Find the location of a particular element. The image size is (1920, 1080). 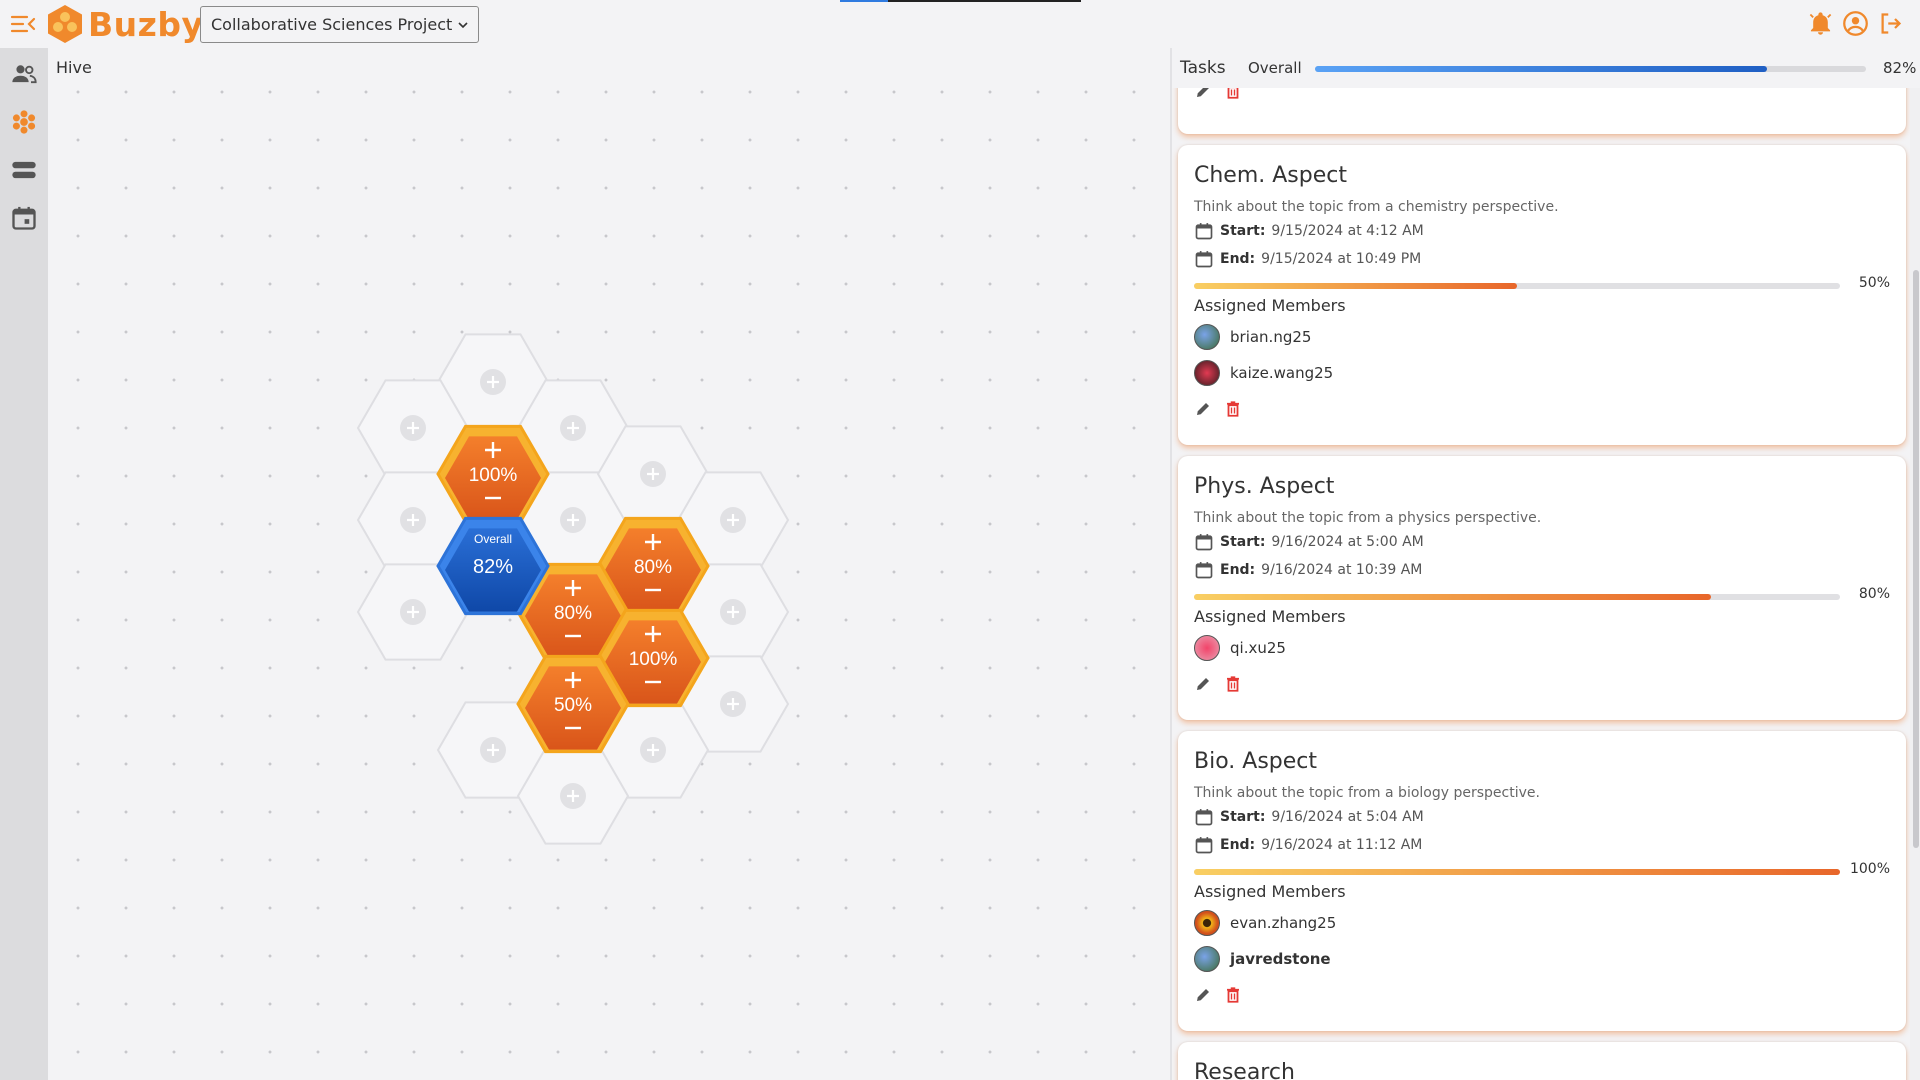

task-title: Bio. Aspect is located at coordinates (1255, 761).